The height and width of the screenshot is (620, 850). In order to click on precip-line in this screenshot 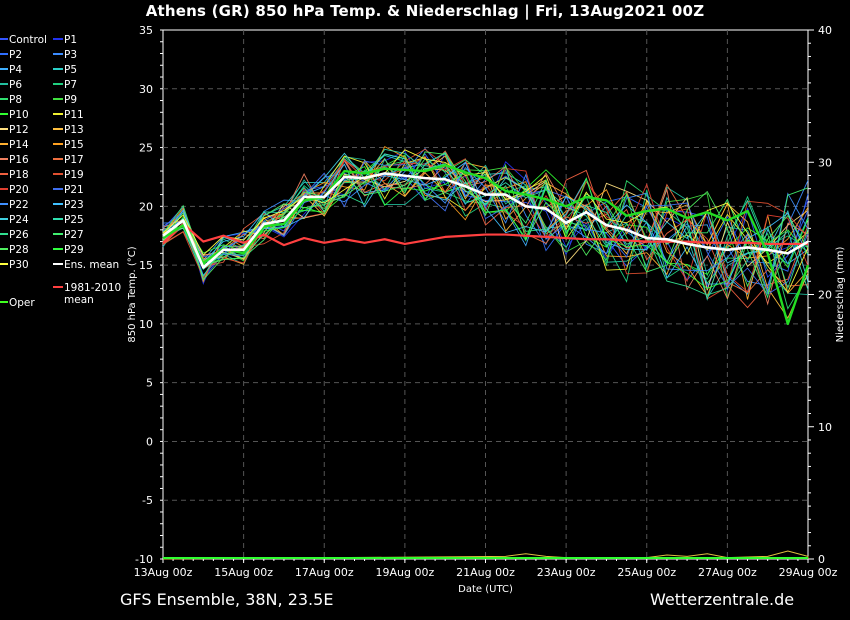, I will do `click(485, 555)`.